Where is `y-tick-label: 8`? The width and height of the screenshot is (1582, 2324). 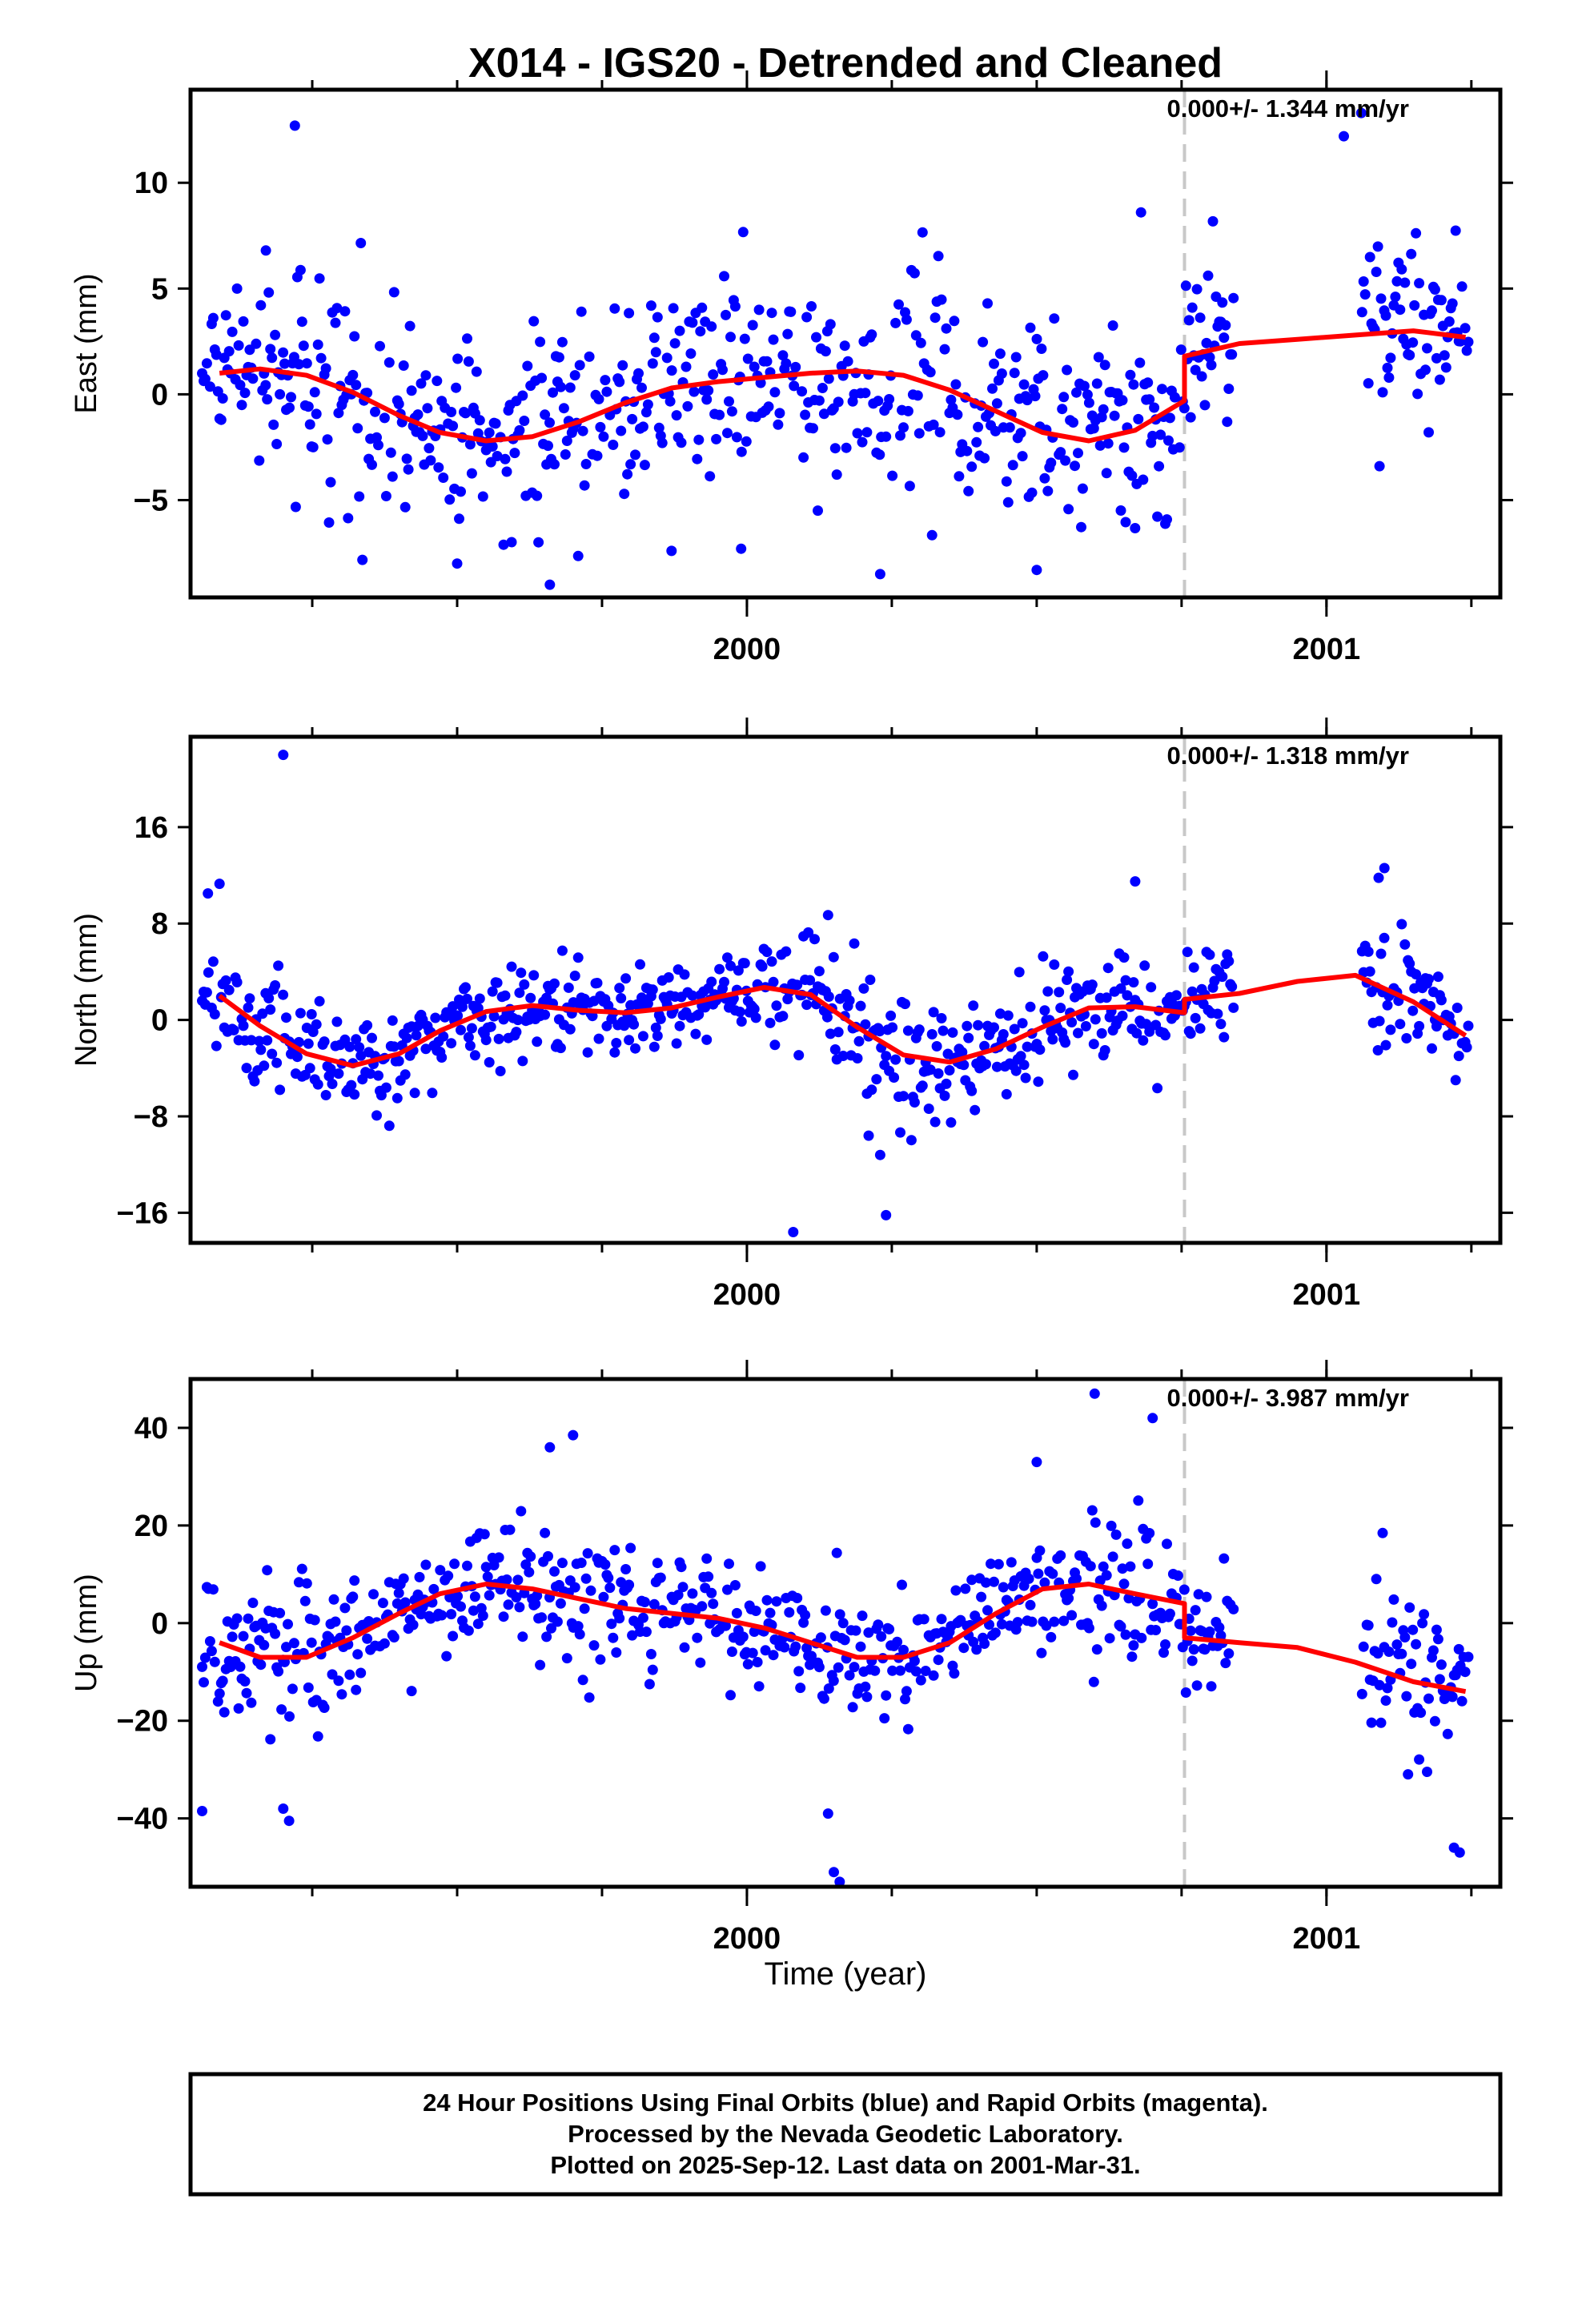
y-tick-label: 8 is located at coordinates (159, 924).